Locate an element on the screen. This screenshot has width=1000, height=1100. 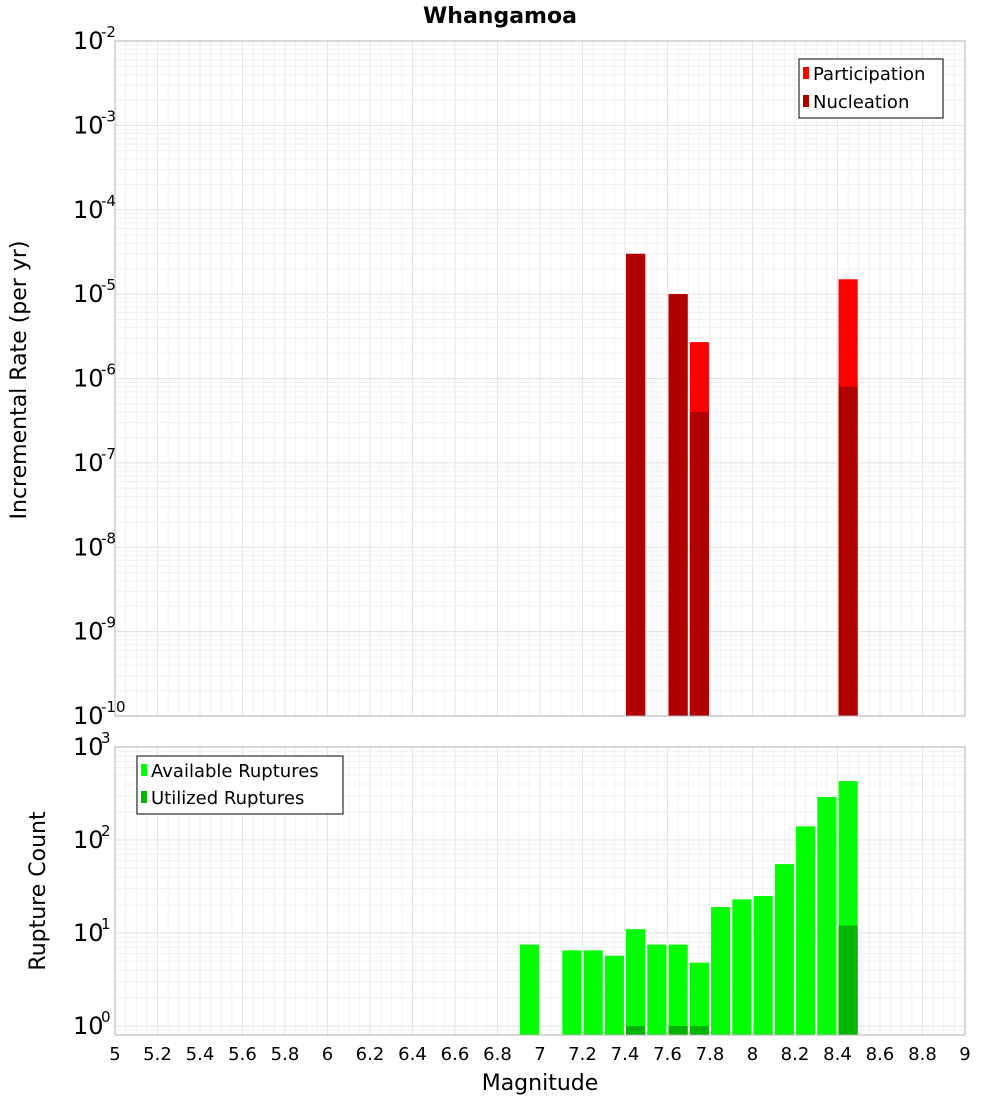
nucleation-legend-swatch is located at coordinates (806, 101).